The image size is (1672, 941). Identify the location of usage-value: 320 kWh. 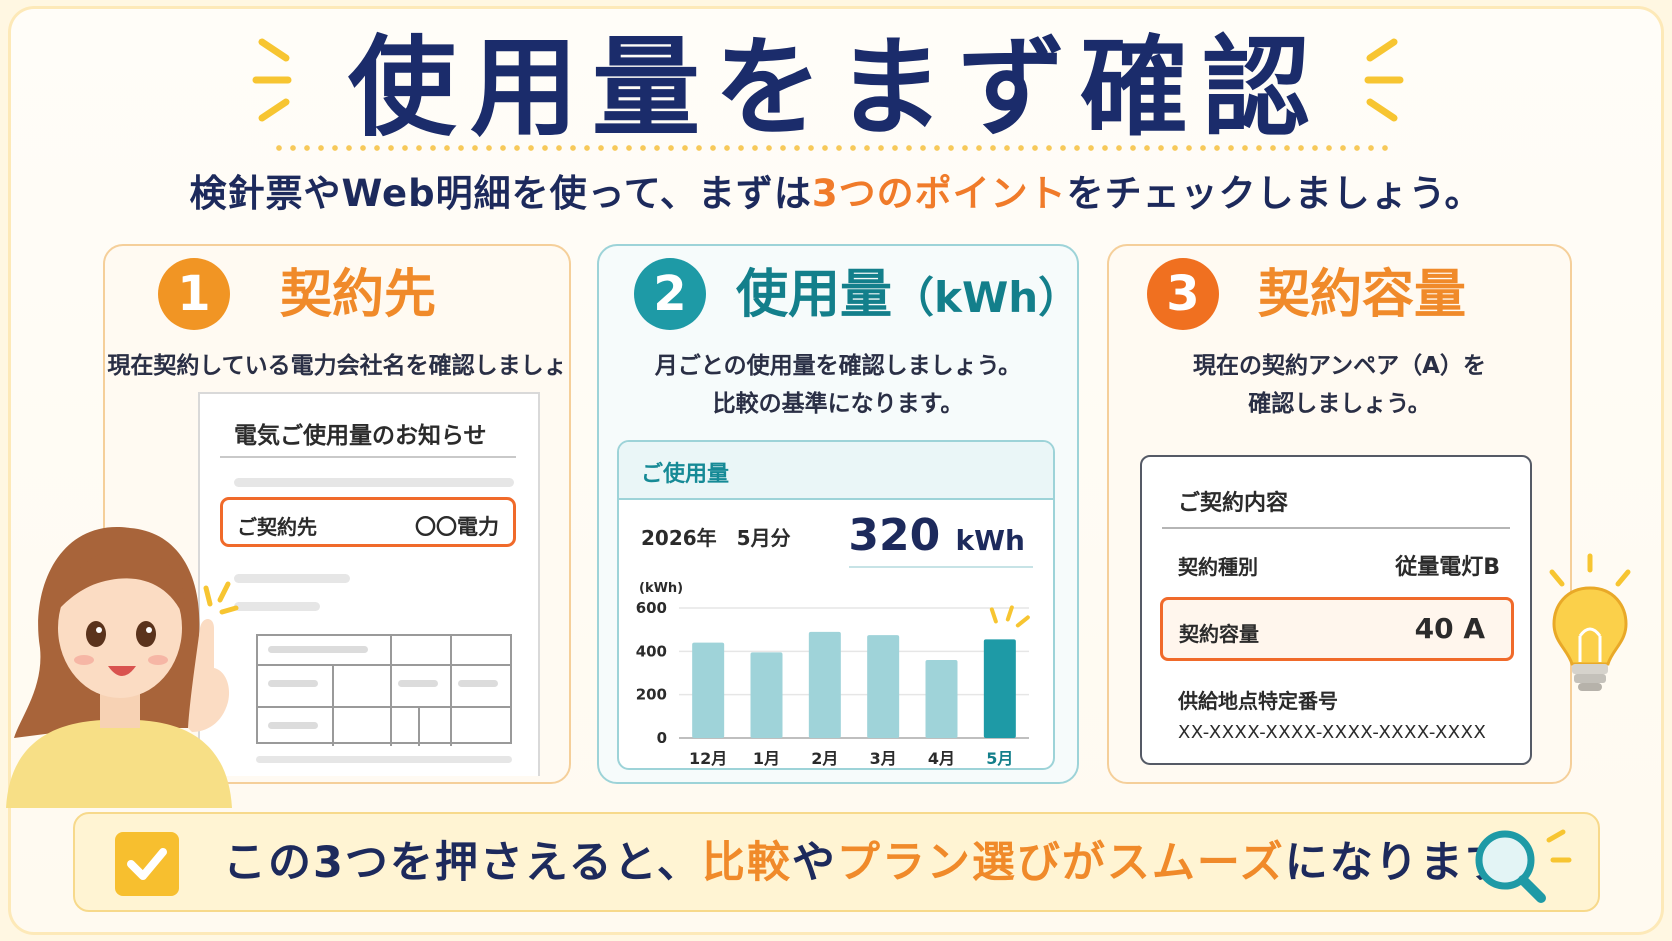
(936, 535).